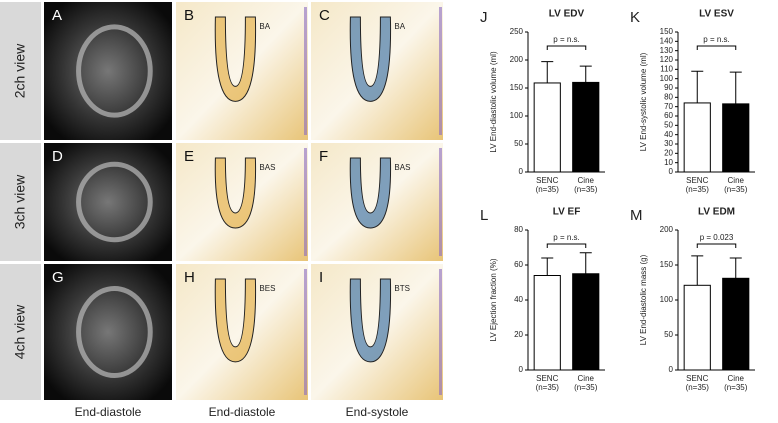  What do you see at coordinates (518, 264) in the screenshot?
I see `y-tick-label: 60` at bounding box center [518, 264].